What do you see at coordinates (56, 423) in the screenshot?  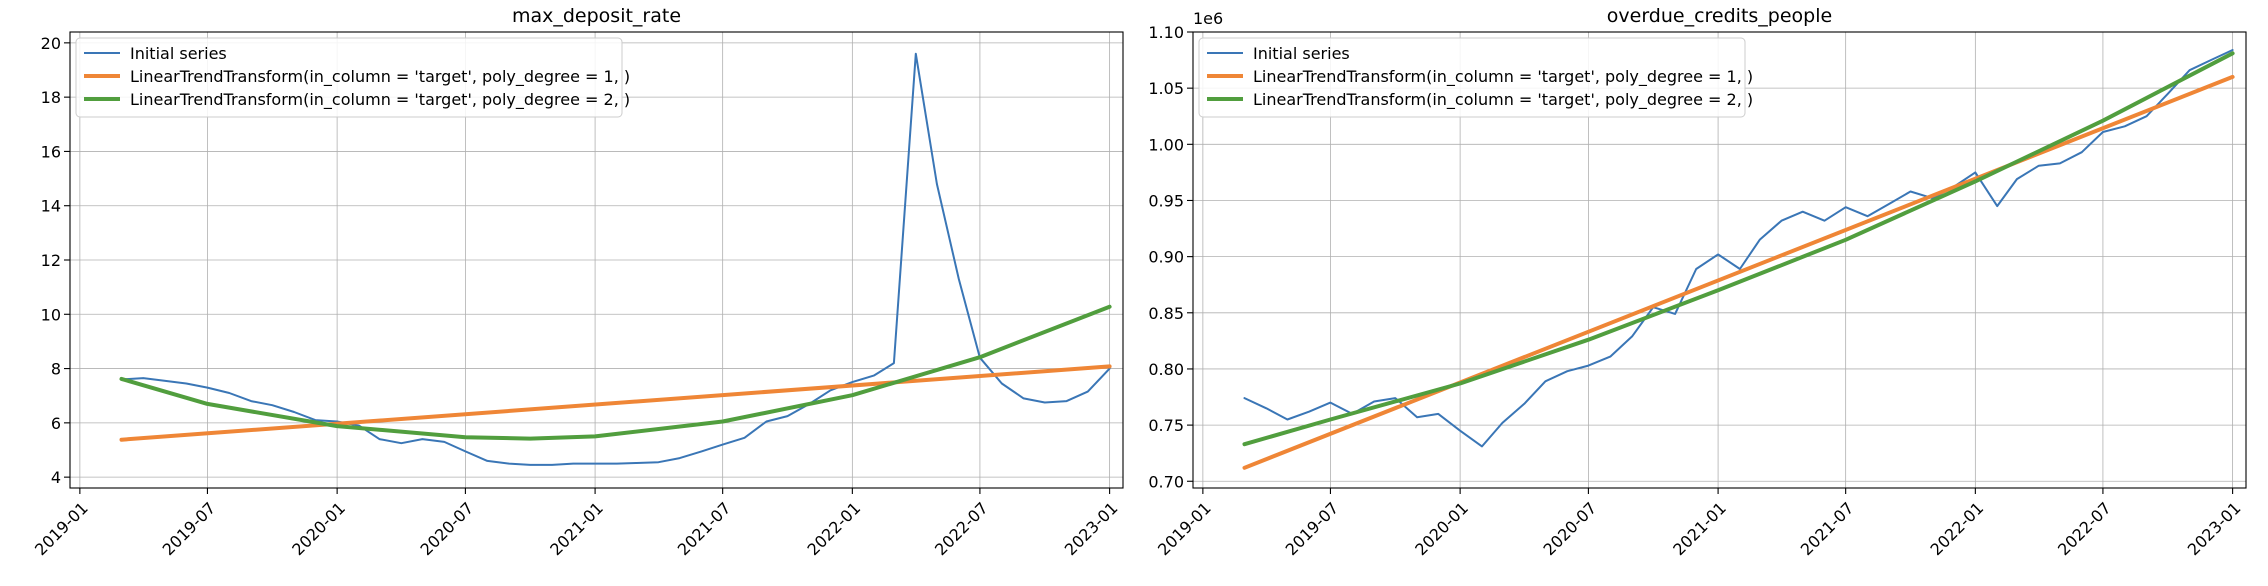 I see `y-tick-label: 6` at bounding box center [56, 423].